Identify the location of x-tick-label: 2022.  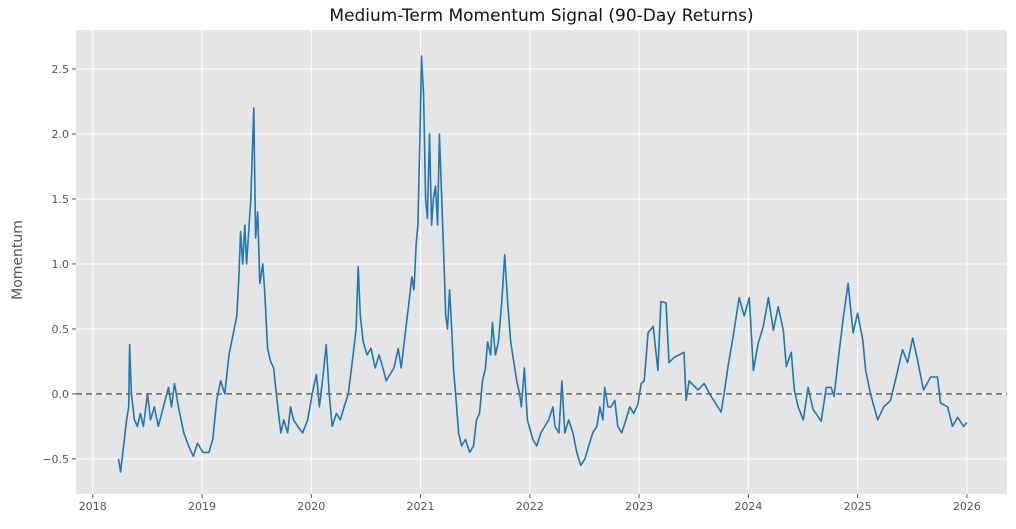
(530, 506).